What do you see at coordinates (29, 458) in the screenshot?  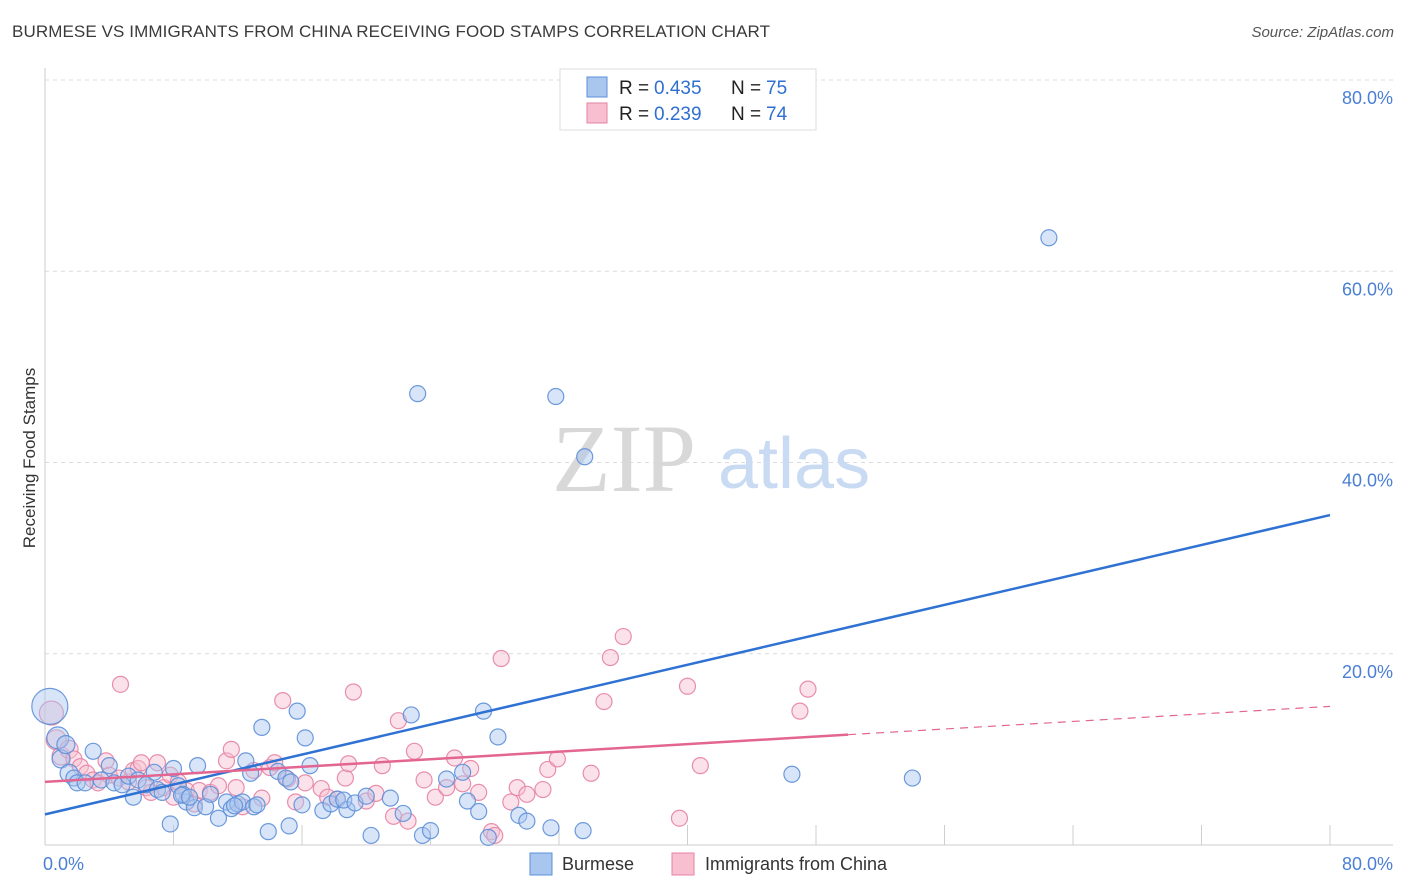 I see `y-axis-label: Receiving Food Stamps` at bounding box center [29, 458].